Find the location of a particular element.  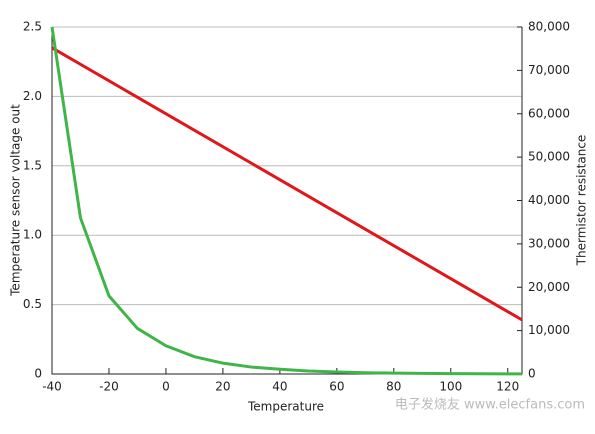

y2-tick-label: 20,000 is located at coordinates (549, 287).